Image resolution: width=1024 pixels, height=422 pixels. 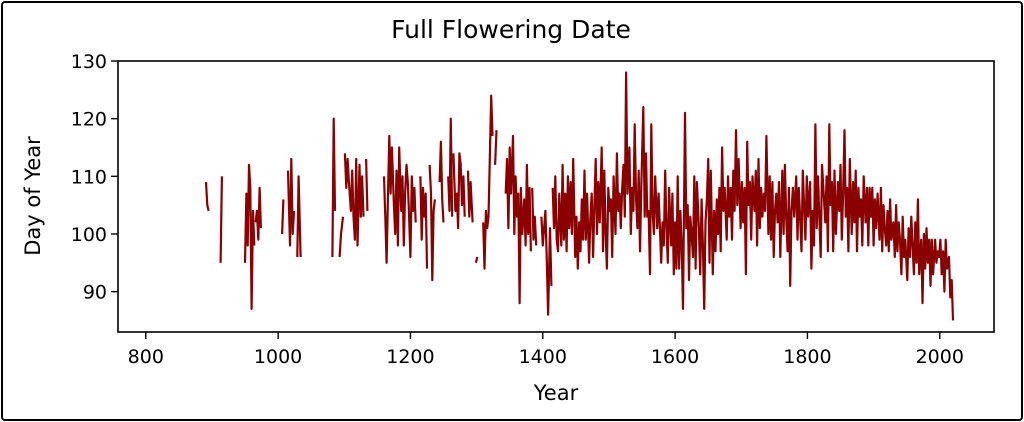 I want to click on x-tick-label: 1600, so click(x=675, y=357).